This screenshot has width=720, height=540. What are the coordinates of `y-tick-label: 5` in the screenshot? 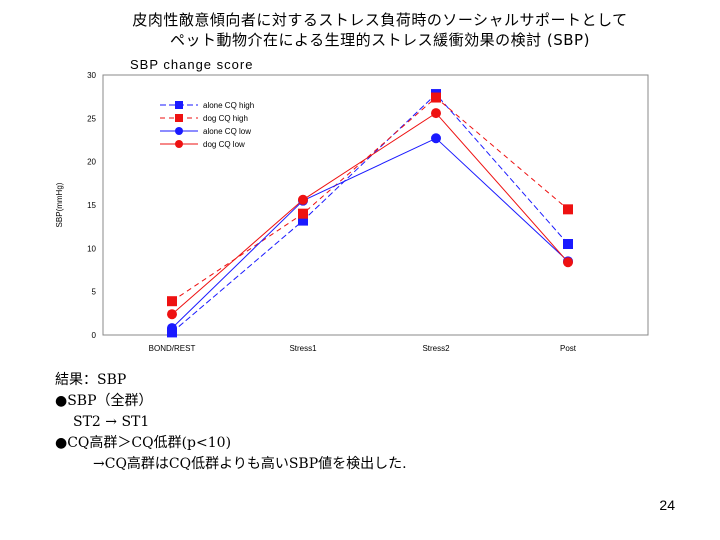 It's located at (94, 292).